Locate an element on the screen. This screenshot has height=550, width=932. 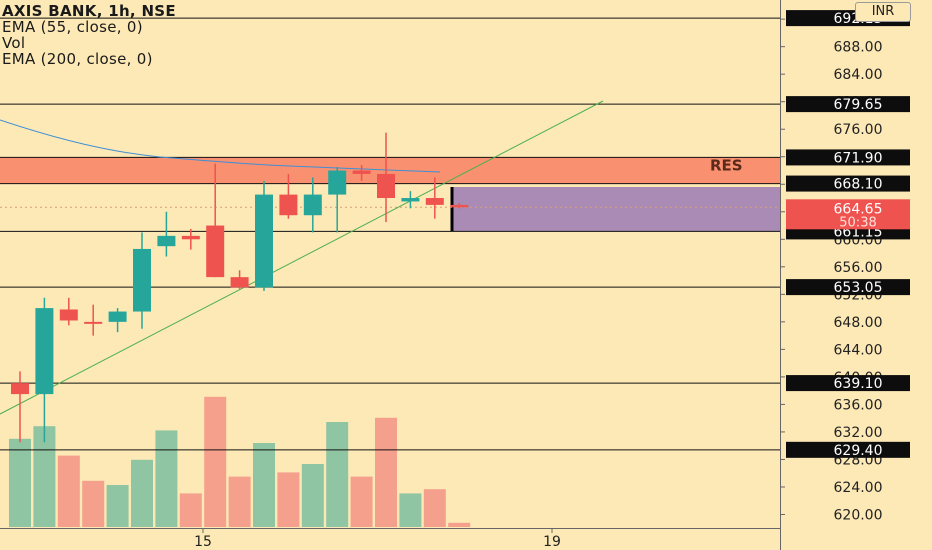
y-tick-label: 648.00 is located at coordinates (858, 323).